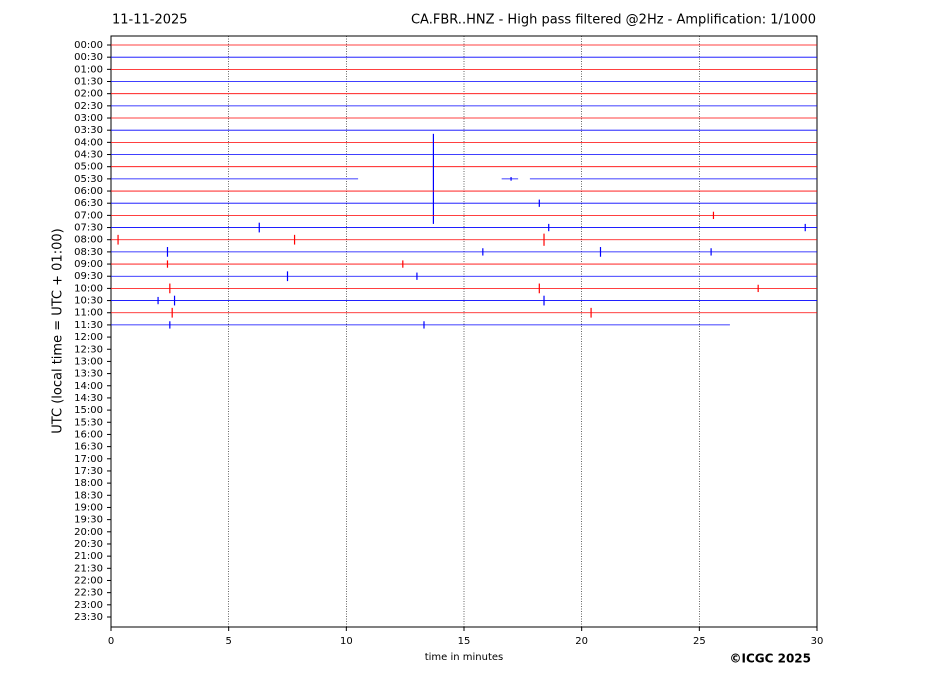  I want to click on y-tick-label: 01:00, so click(88, 69).